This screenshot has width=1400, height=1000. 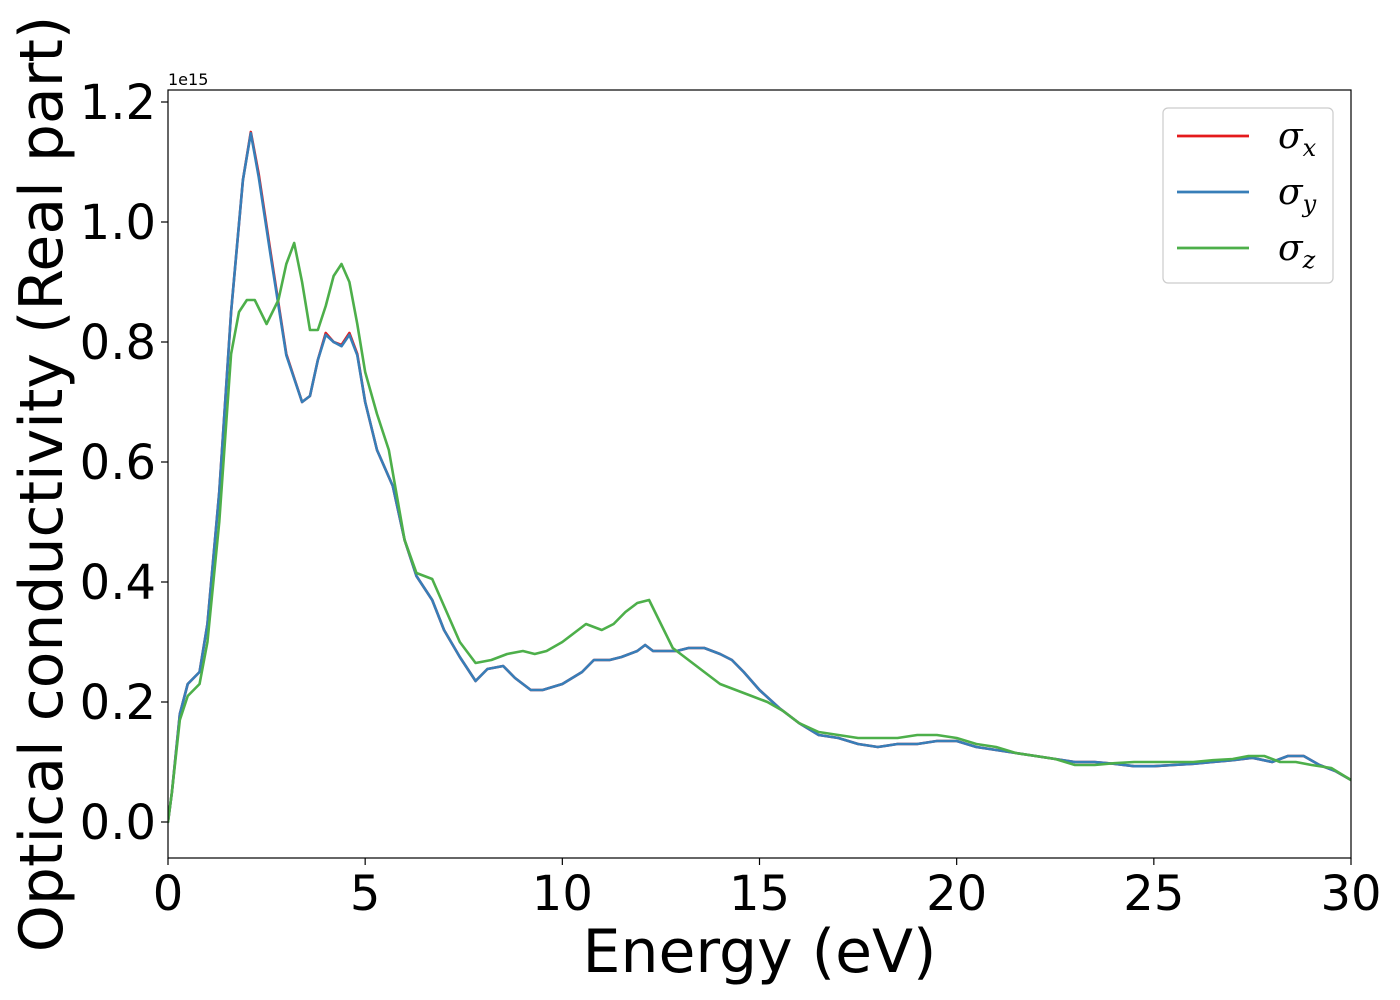 What do you see at coordinates (188, 79) in the screenshot?
I see `y-offset-label: 1e15` at bounding box center [188, 79].